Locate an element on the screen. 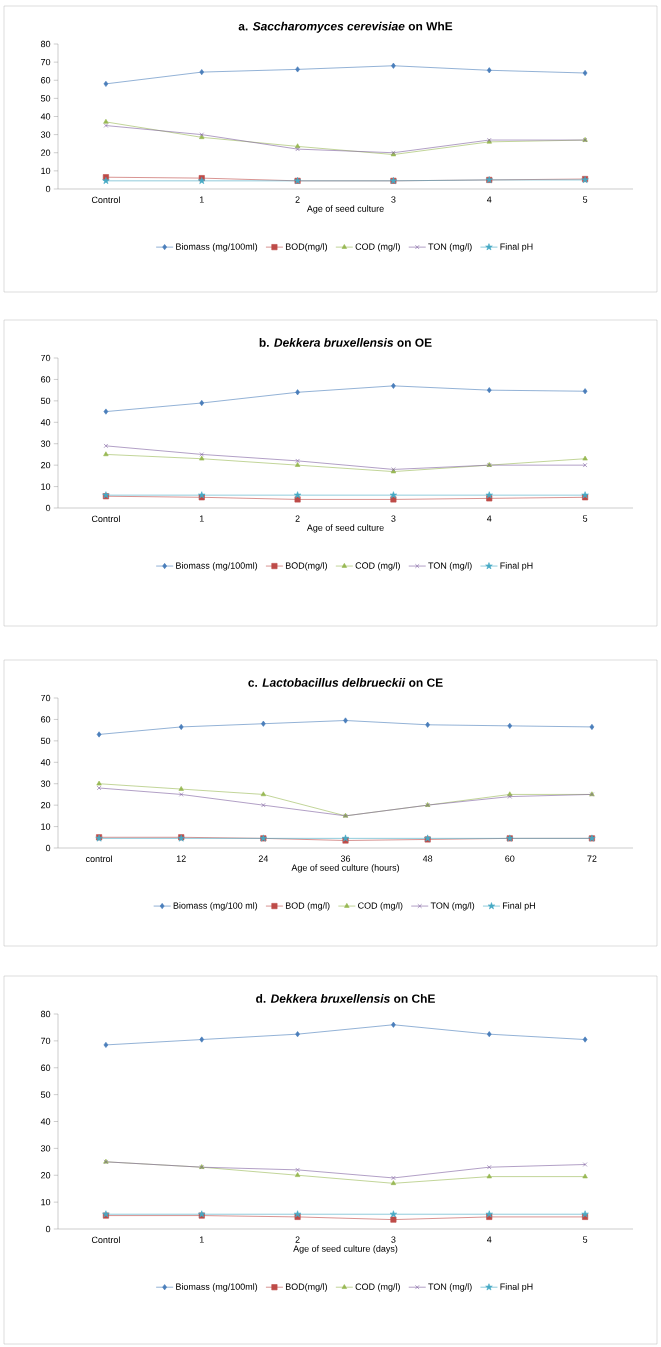 The width and height of the screenshot is (661, 1347). legend-label: BOD (mg/l) is located at coordinates (307, 906).